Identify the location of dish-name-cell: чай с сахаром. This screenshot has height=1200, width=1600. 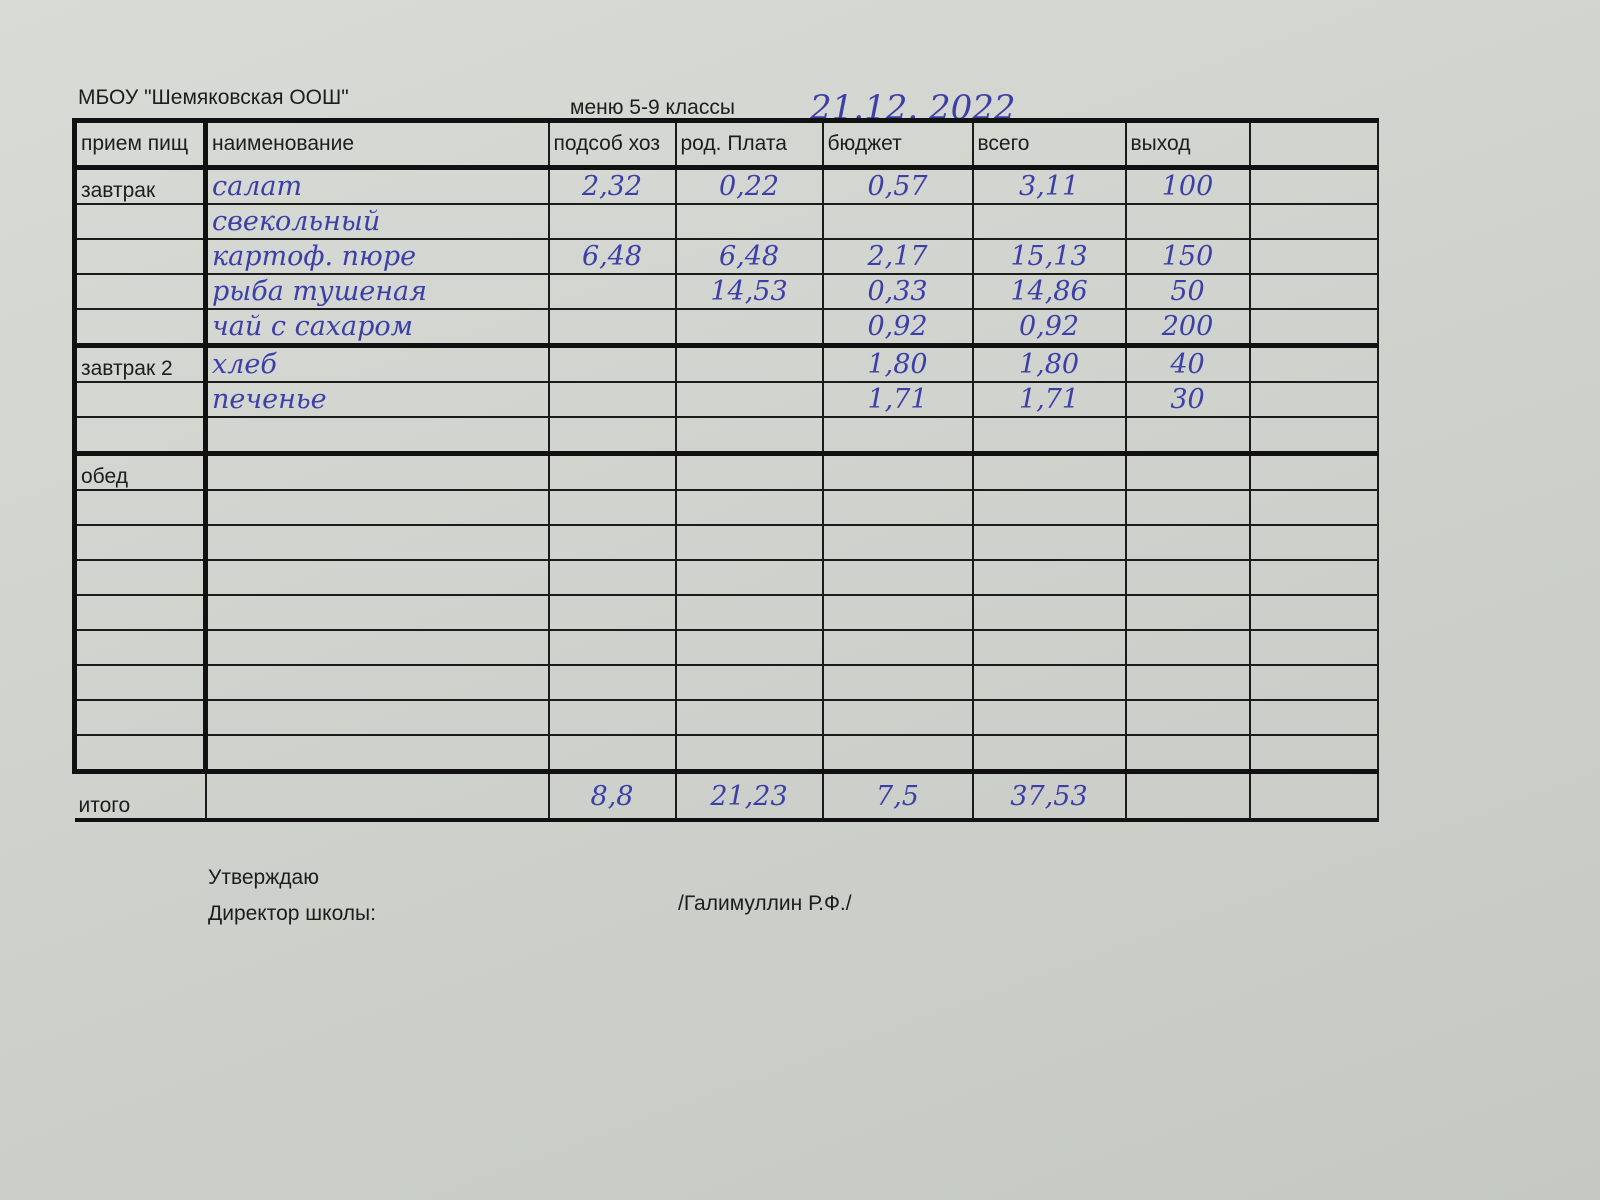
(377, 328).